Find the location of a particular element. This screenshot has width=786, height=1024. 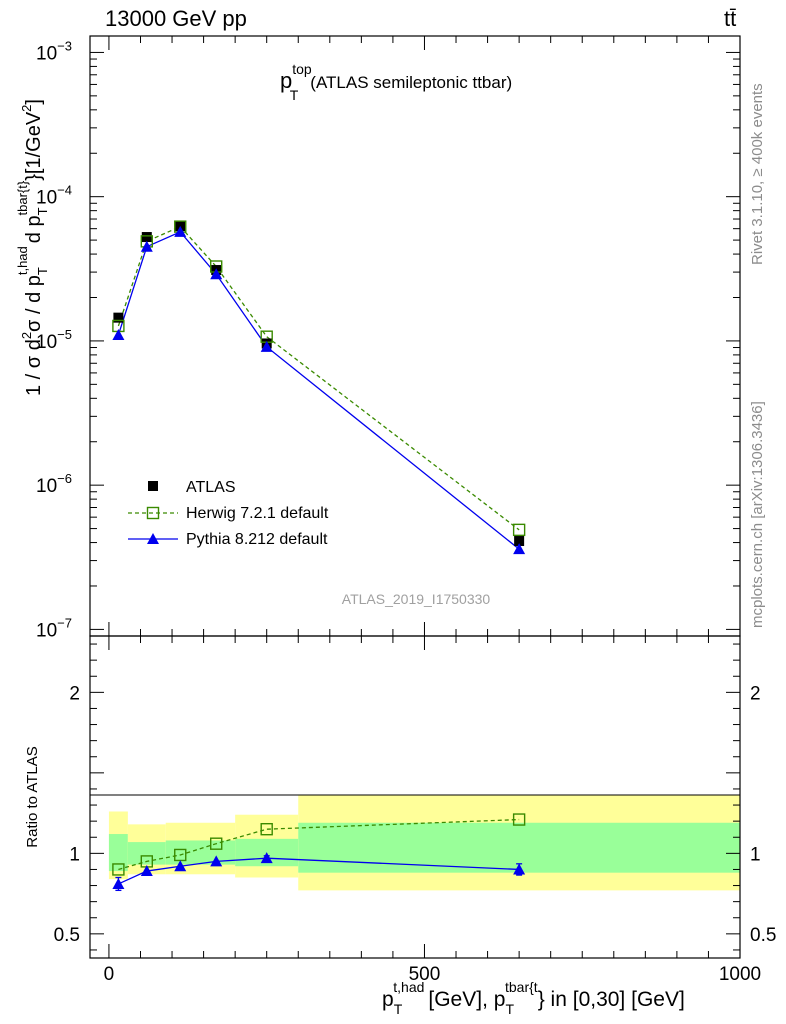

main-title: ptop T (ATLAS semileptonic ttbar) is located at coordinates (396, 82).